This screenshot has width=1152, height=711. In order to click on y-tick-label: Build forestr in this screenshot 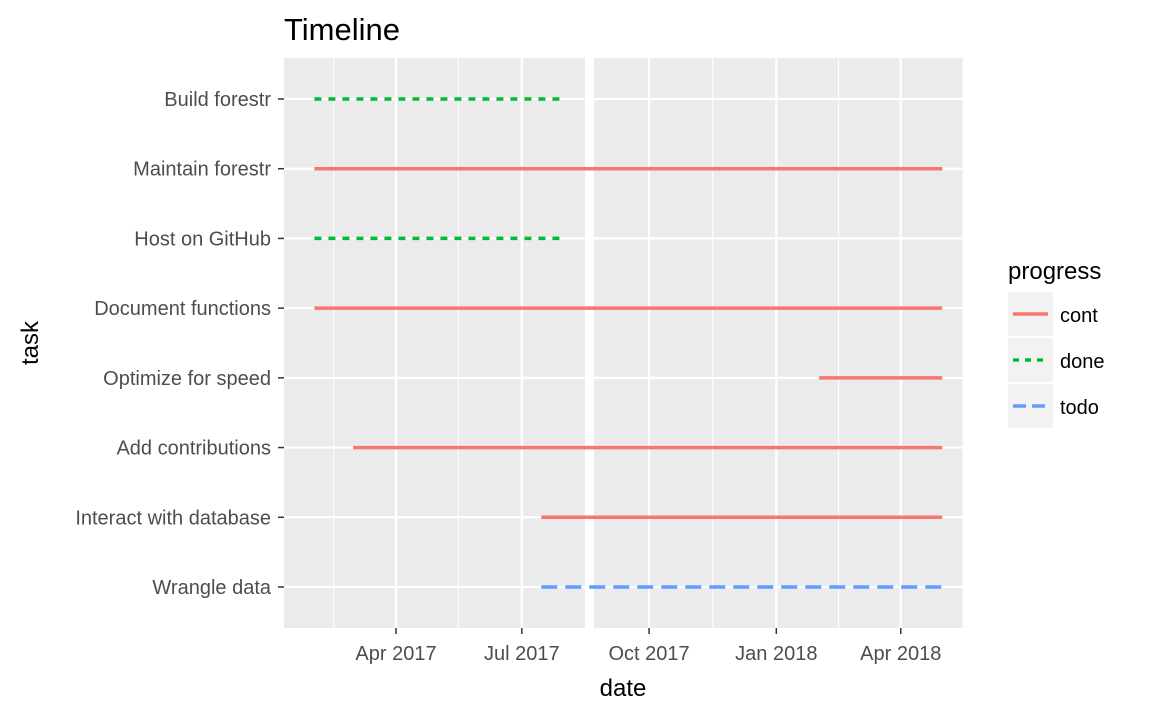, I will do `click(217, 100)`.